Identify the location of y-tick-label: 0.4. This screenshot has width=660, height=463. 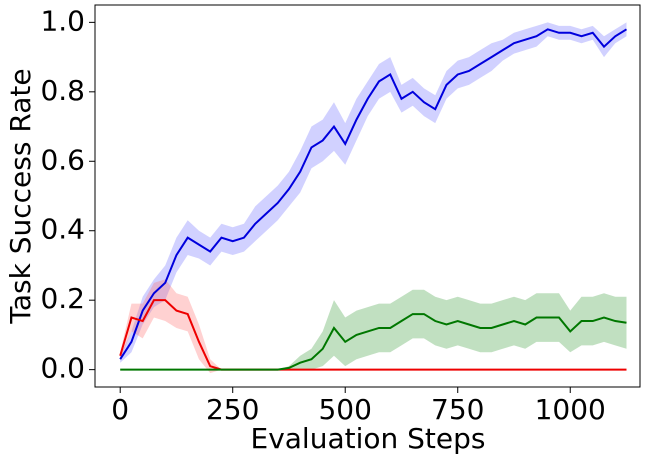
(62, 229).